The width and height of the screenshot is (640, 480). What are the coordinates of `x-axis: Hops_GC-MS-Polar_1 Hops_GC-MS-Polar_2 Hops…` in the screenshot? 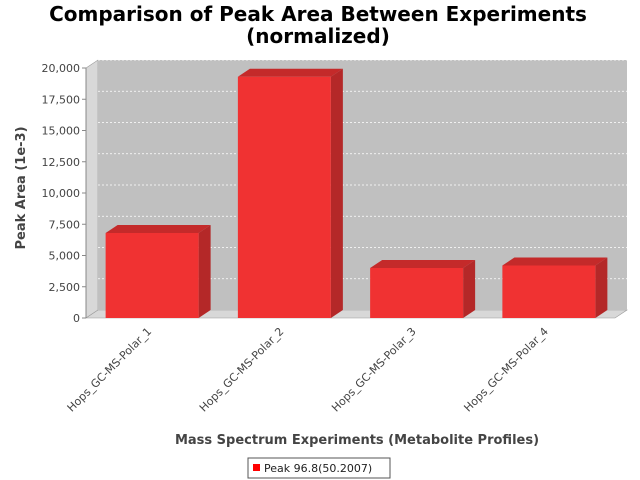 It's located at (308, 370).